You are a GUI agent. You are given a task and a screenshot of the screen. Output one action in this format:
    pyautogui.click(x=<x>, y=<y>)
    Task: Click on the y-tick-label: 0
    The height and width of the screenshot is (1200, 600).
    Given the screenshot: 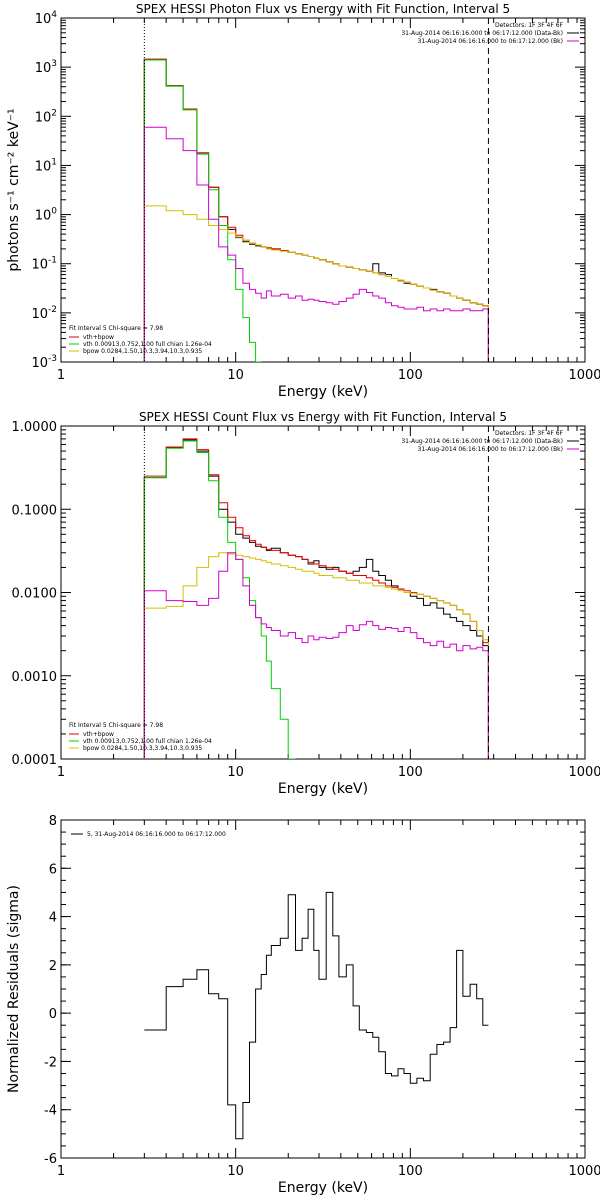 What is the action you would take?
    pyautogui.click(x=53, y=1014)
    